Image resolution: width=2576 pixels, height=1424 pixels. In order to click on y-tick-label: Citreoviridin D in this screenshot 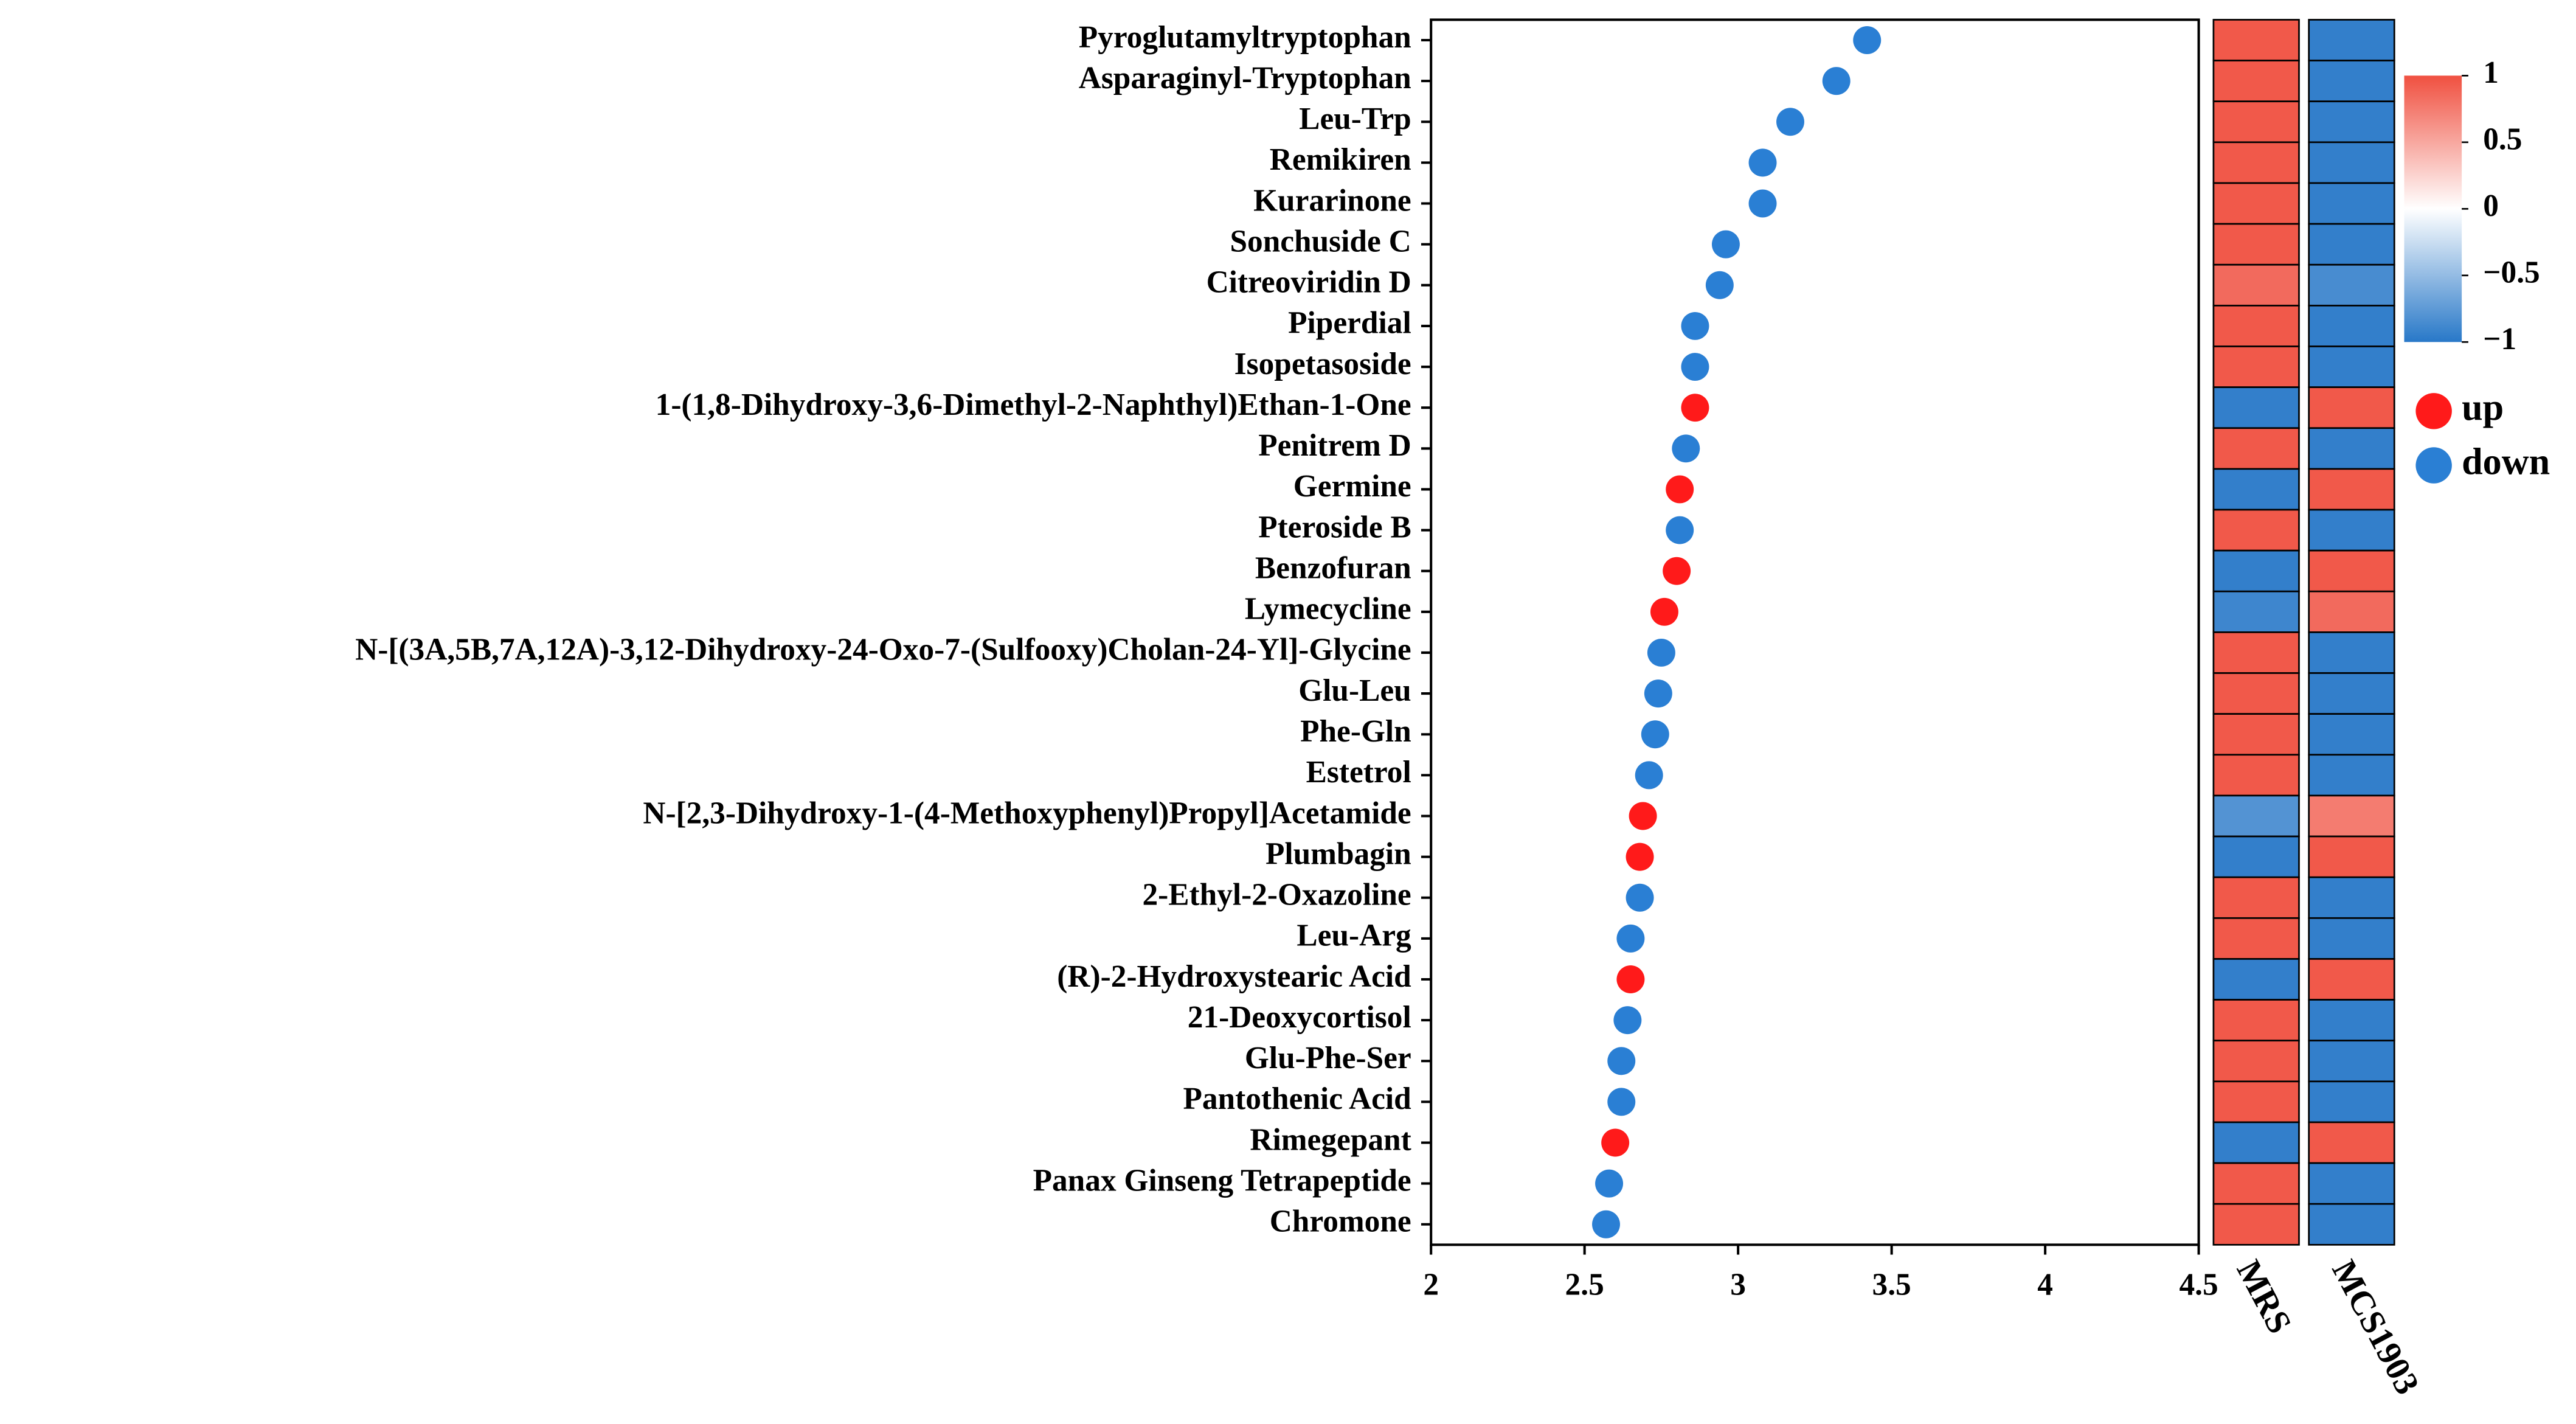, I will do `click(1309, 282)`.